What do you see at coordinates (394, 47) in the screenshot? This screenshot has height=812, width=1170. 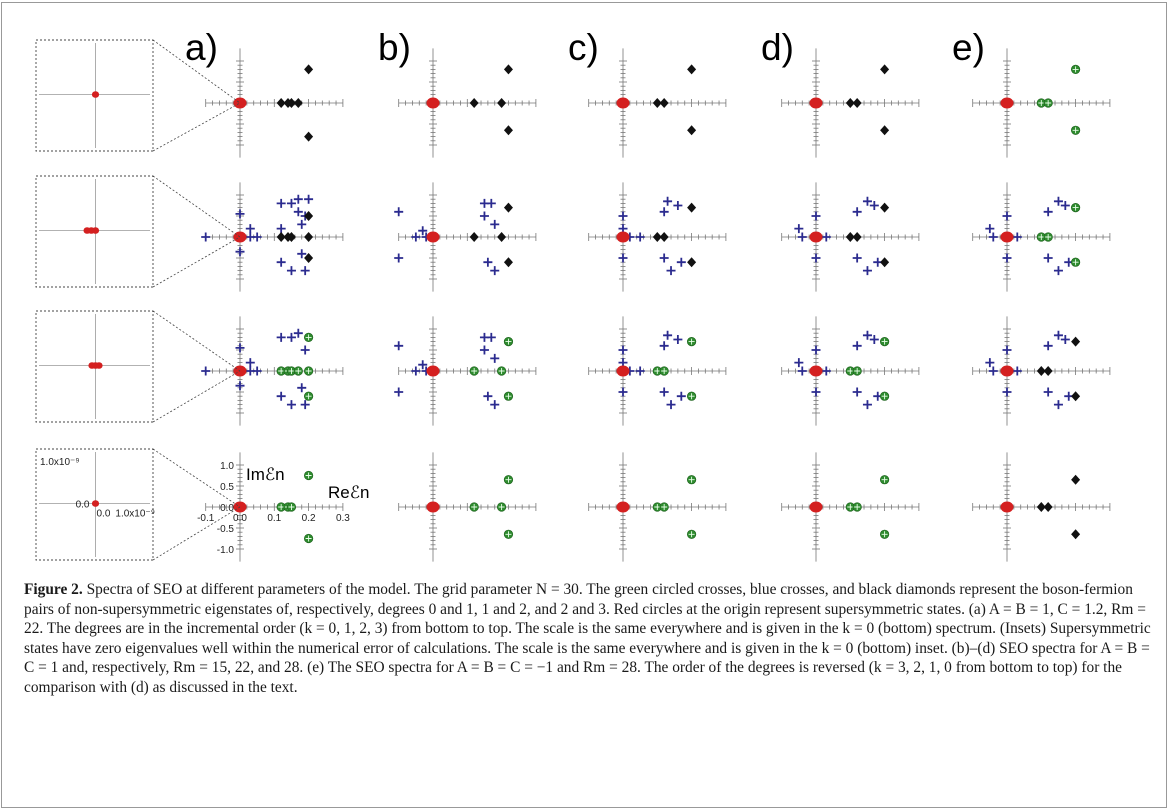 I see `panel-label: b)` at bounding box center [394, 47].